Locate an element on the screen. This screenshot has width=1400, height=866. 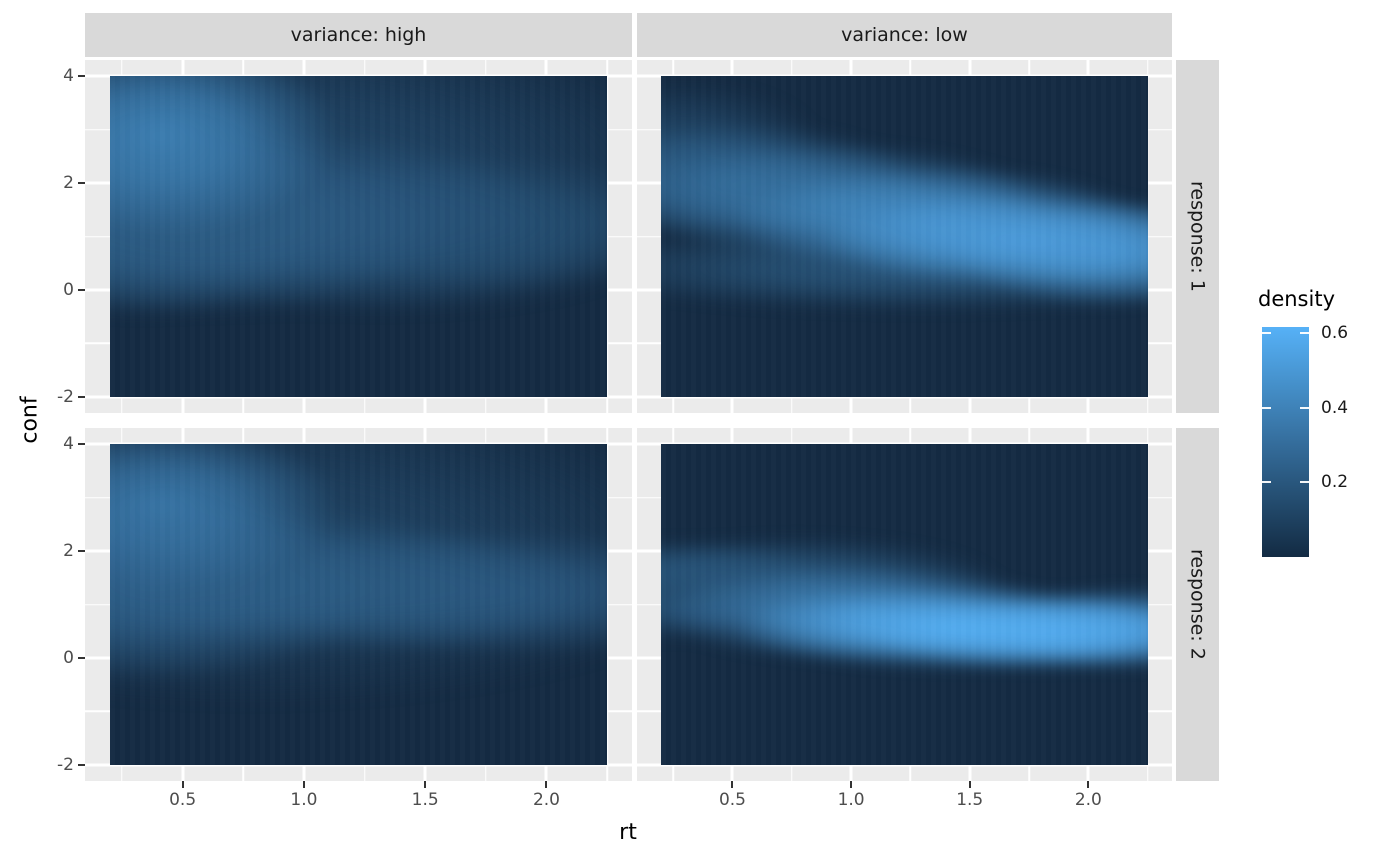
legend-tick-label: 0.2 is located at coordinates (1335, 482).